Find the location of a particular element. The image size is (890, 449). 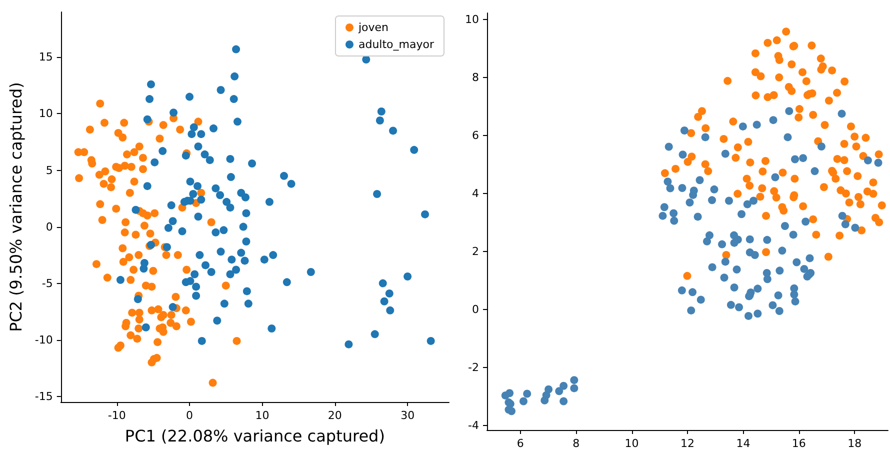

y-tick-label: 15 is located at coordinates (45, 57).